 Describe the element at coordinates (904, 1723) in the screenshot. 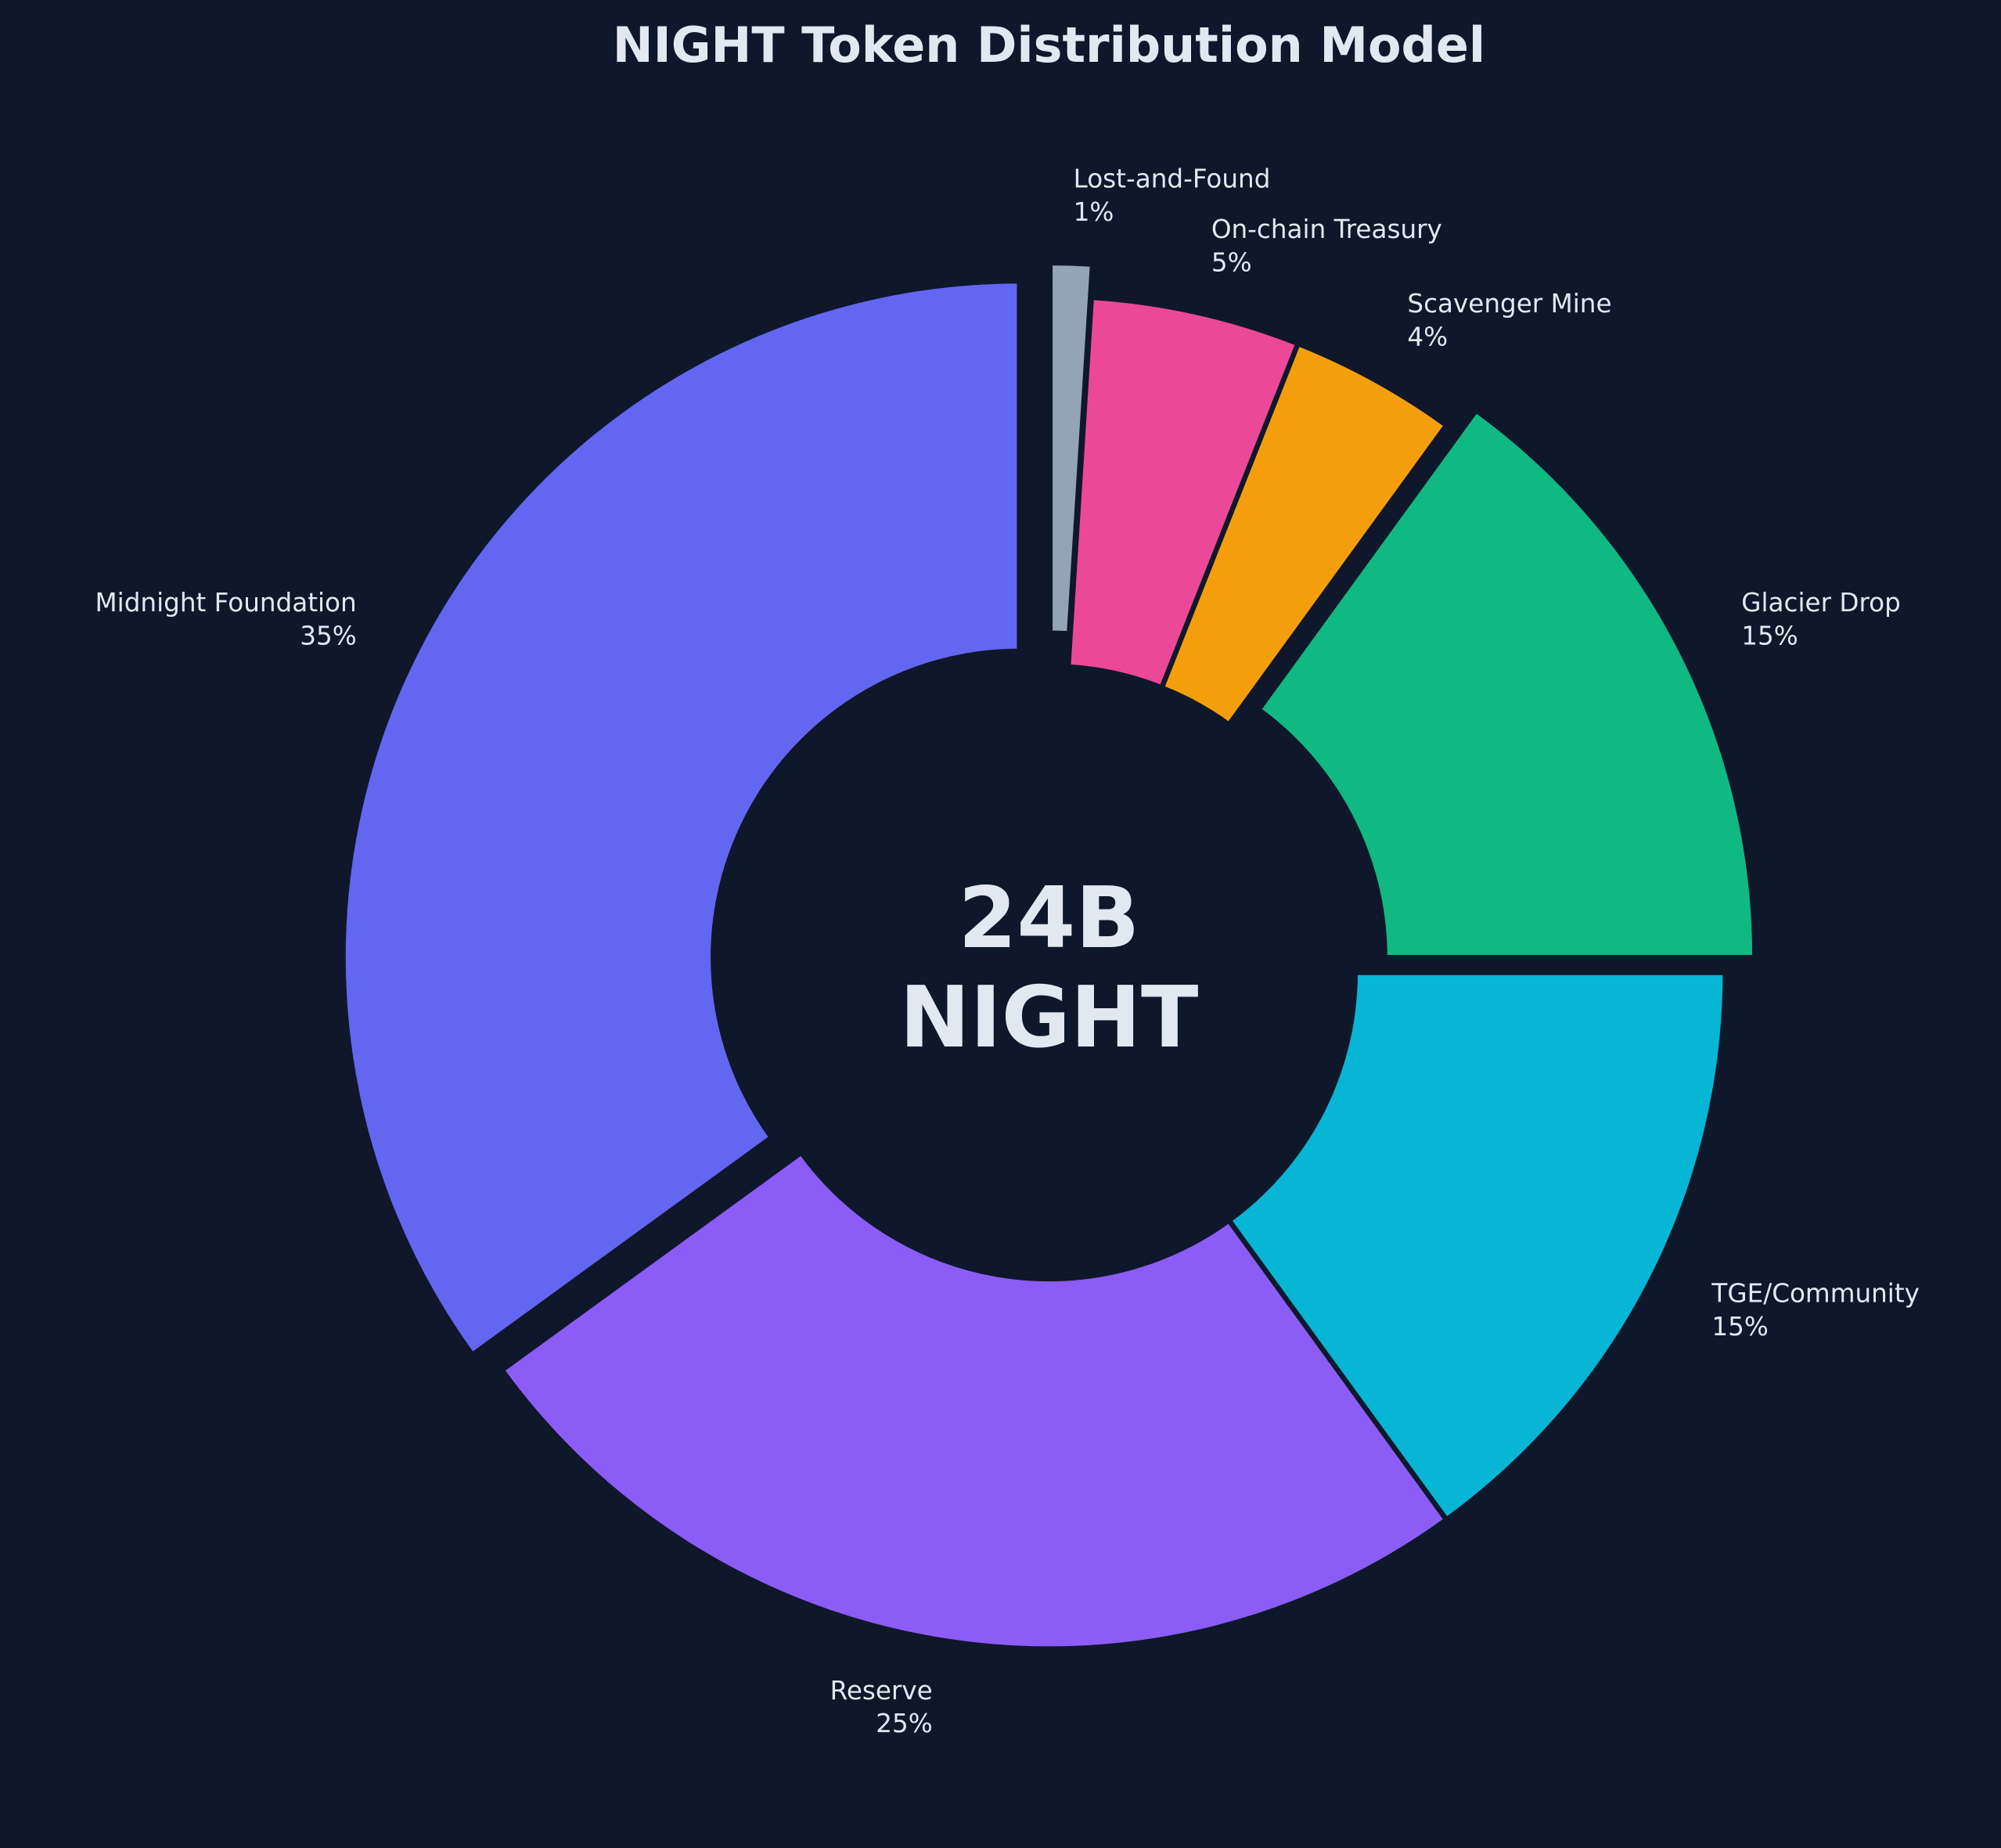

I see `slice-value-label: 25%` at that location.